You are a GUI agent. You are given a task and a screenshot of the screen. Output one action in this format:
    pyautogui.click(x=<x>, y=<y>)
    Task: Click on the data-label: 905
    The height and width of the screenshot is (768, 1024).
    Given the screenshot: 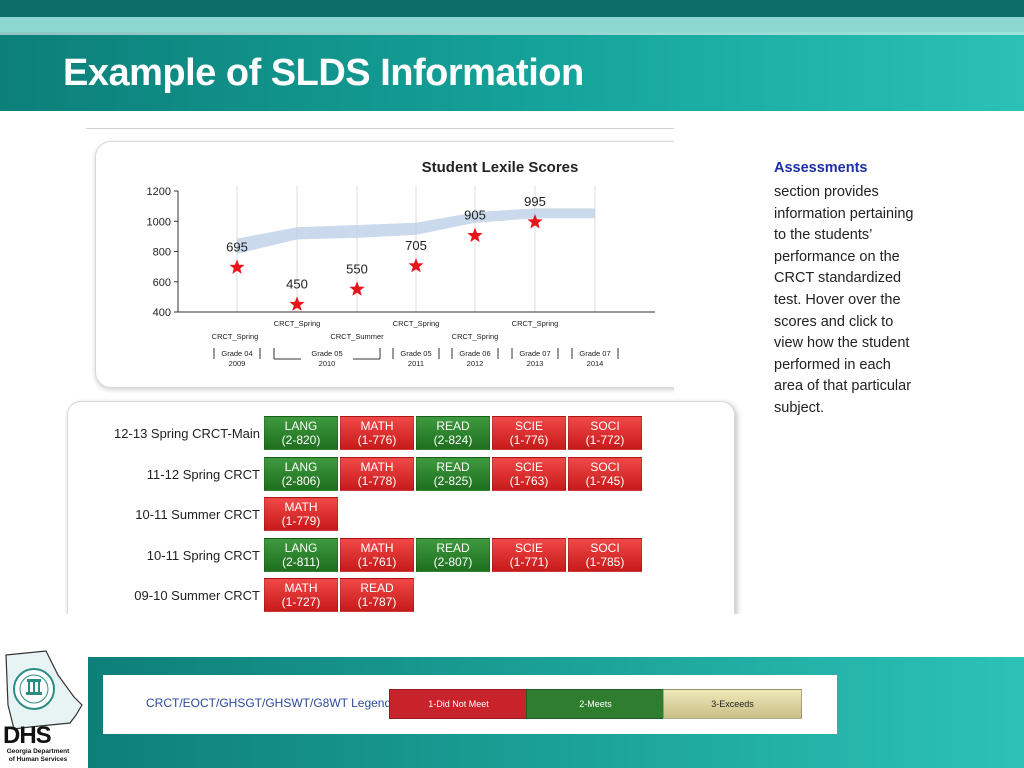 What is the action you would take?
    pyautogui.click(x=475, y=215)
    